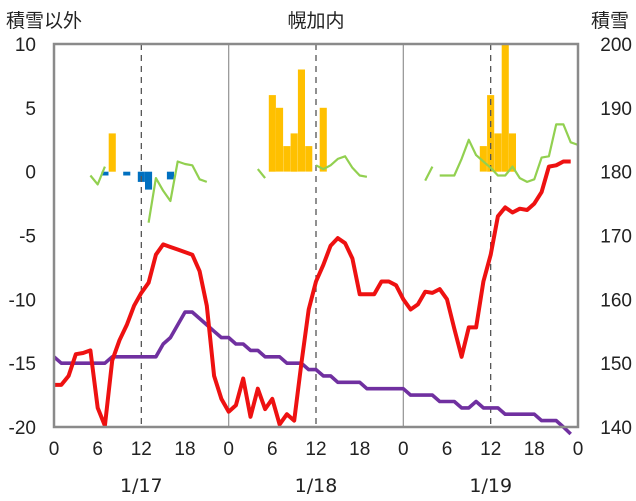 The height and width of the screenshot is (501, 636). I want to click on left-y-tick: -10, so click(22, 300).